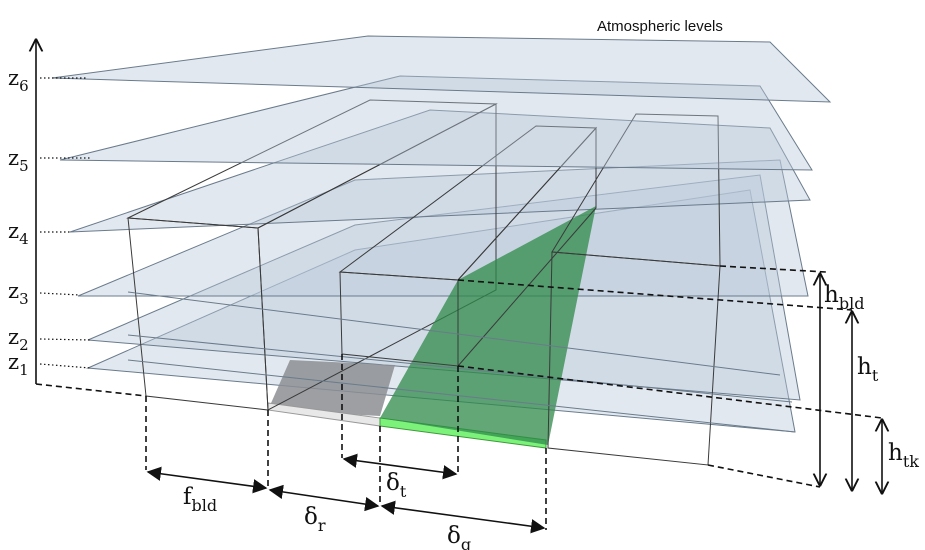 The width and height of the screenshot is (925, 550). What do you see at coordinates (18, 160) in the screenshot?
I see `level-label-z5: z5` at bounding box center [18, 160].